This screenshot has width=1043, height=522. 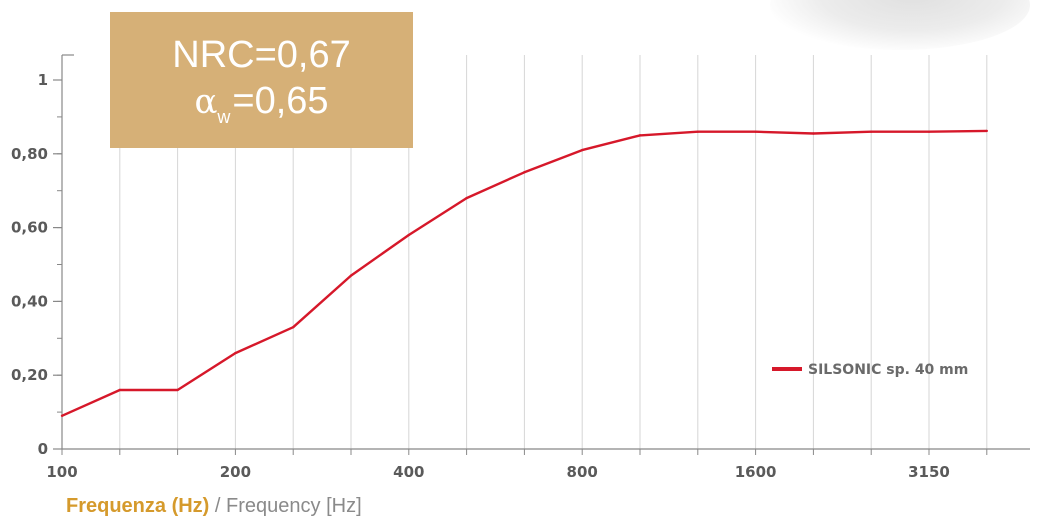 What do you see at coordinates (43, 80) in the screenshot?
I see `y-tick-label: 1` at bounding box center [43, 80].